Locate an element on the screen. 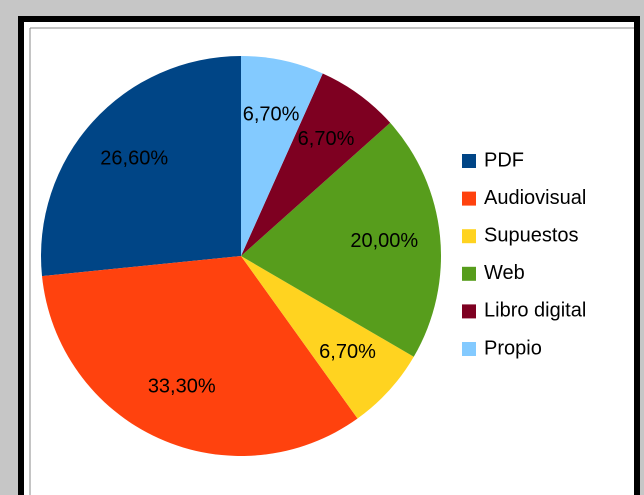 This screenshot has height=495, width=644. legend-label: Supuestos is located at coordinates (531, 235).